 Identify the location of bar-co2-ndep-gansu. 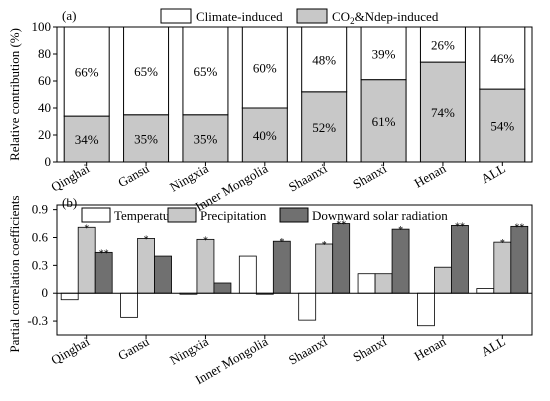
(146, 138).